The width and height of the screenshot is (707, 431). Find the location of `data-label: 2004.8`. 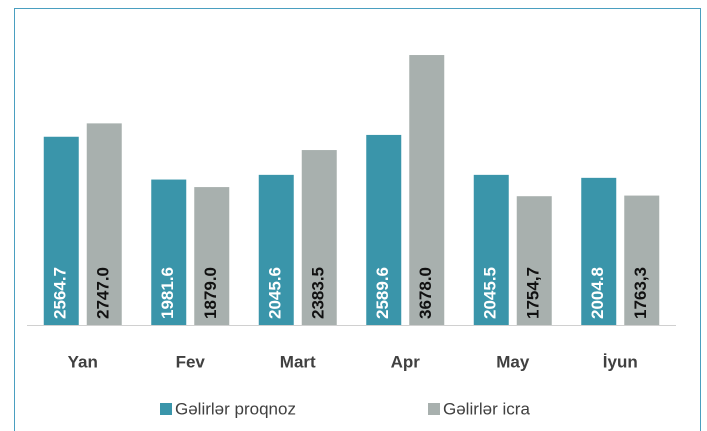

data-label: 2004.8 is located at coordinates (597, 293).